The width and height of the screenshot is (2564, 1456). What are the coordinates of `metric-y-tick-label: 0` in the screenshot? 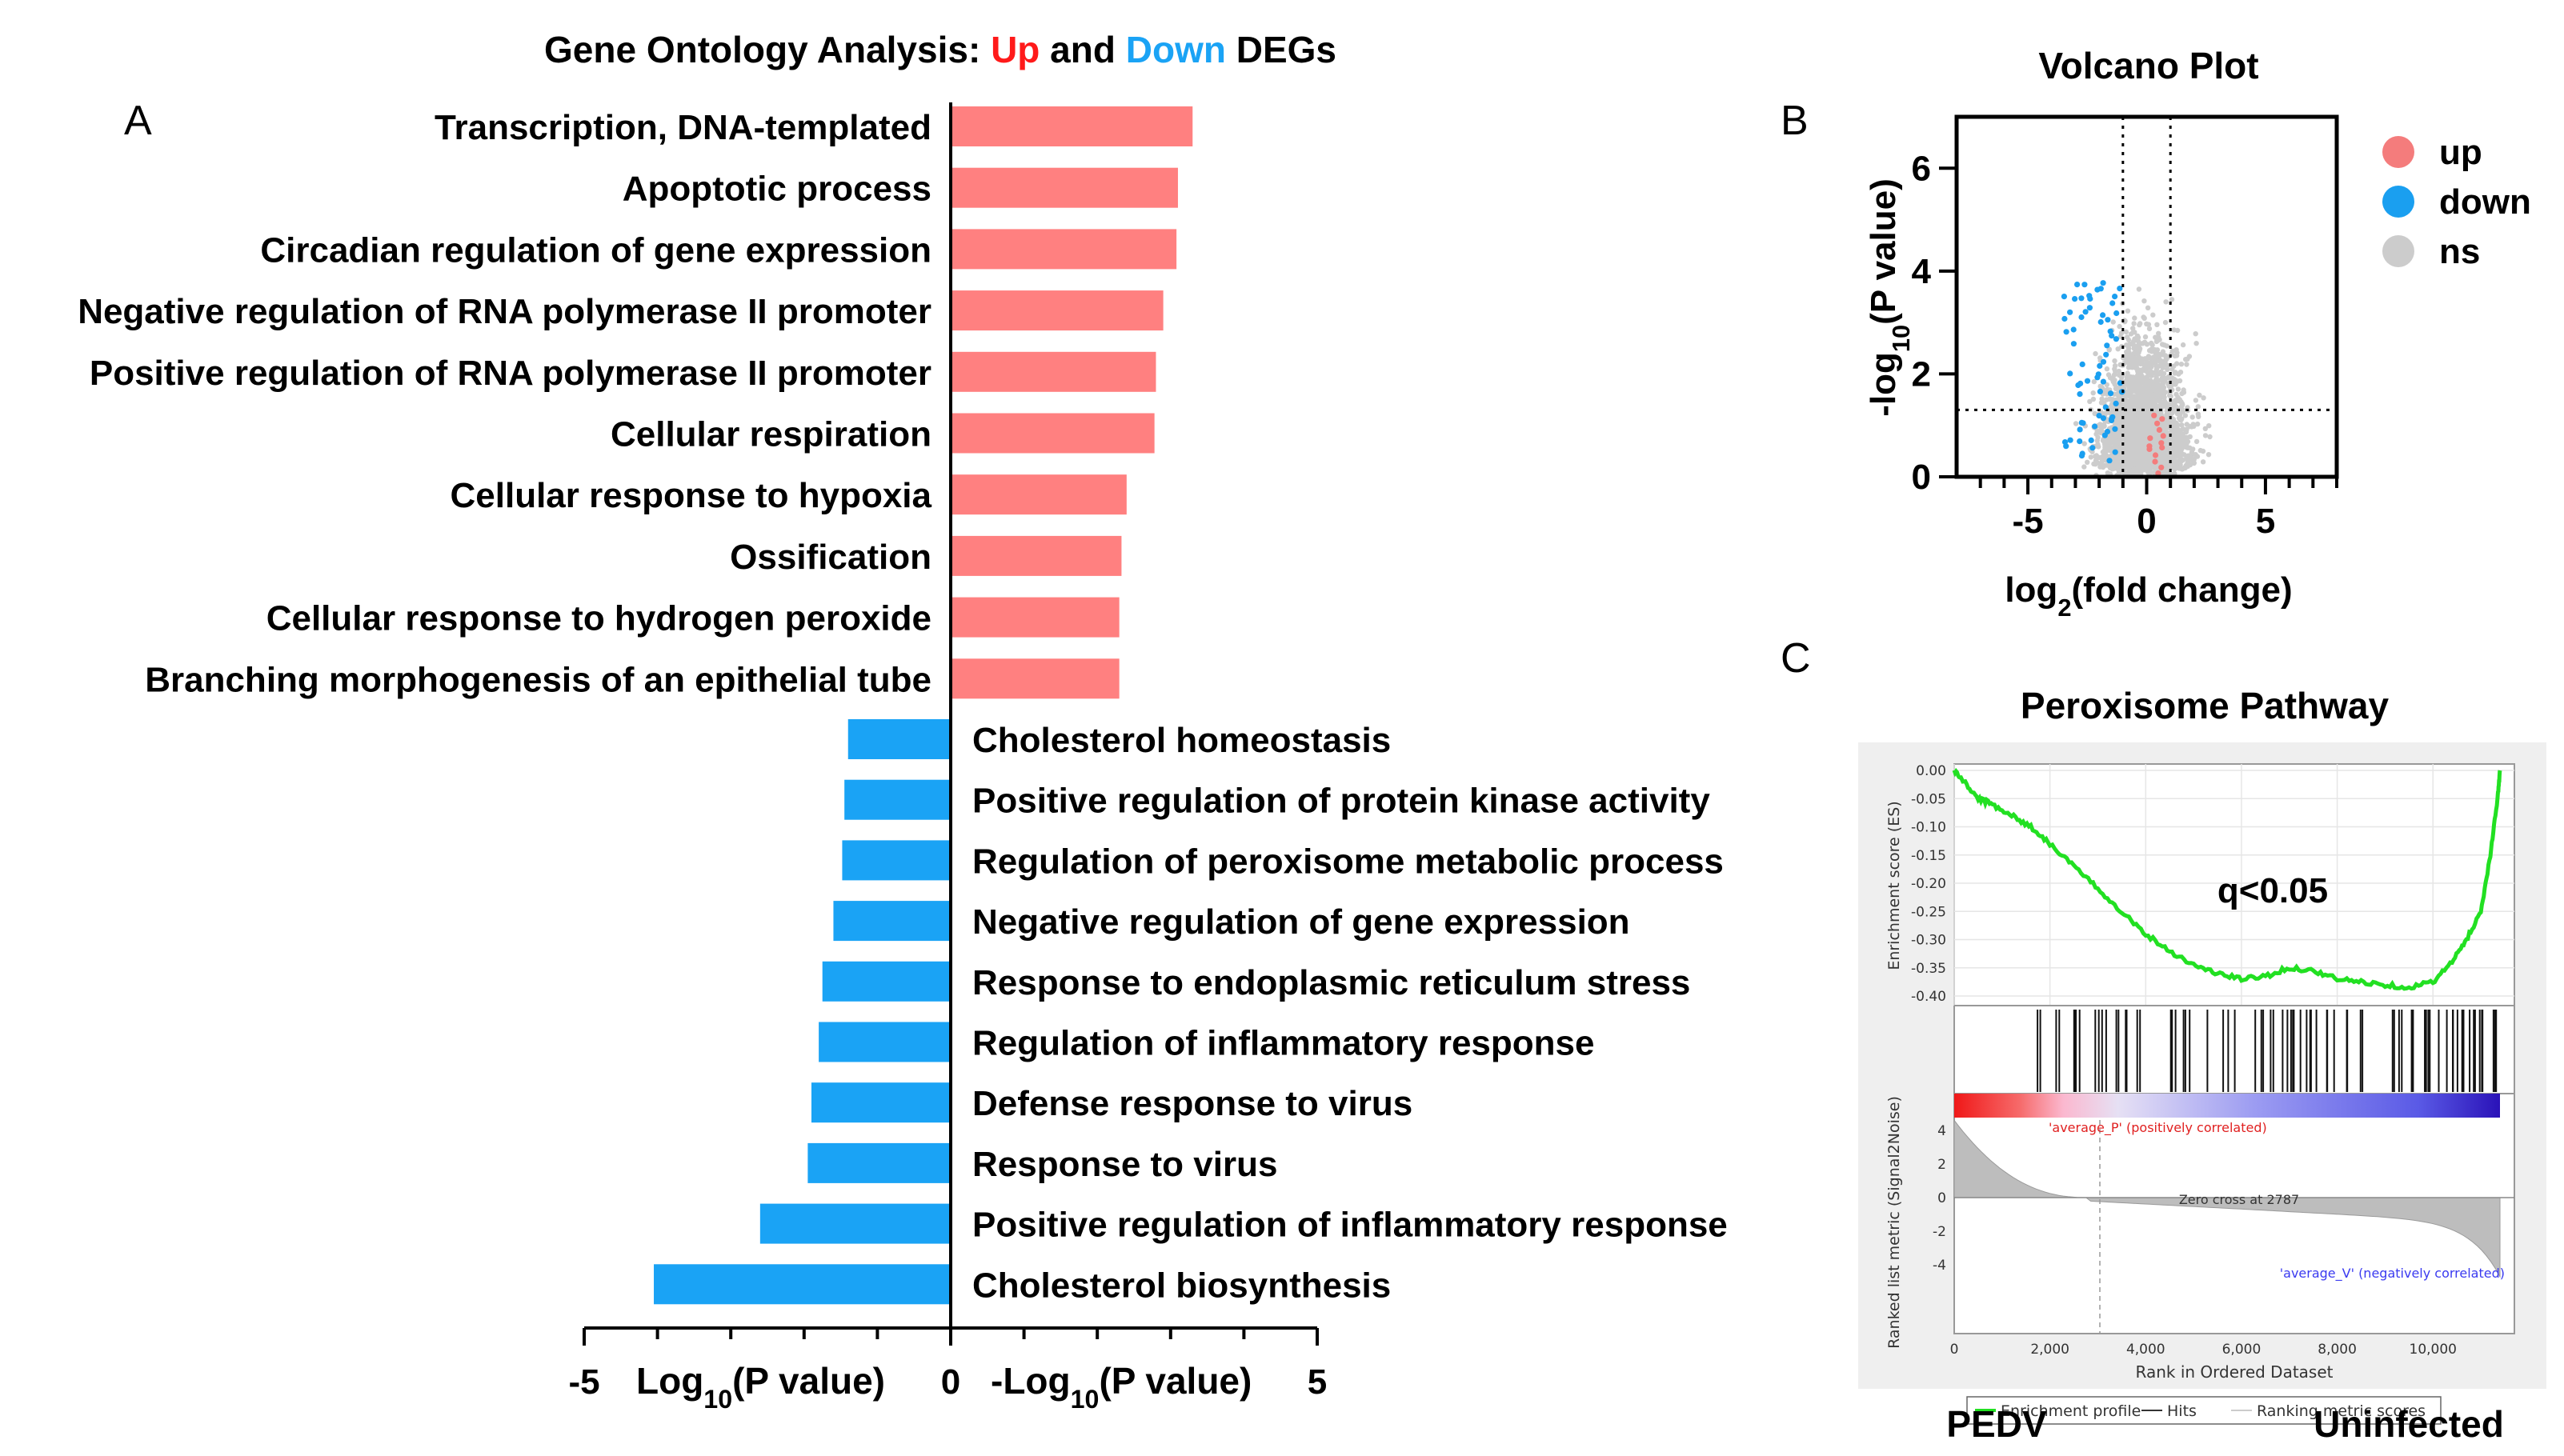 It's located at (1941, 1198).